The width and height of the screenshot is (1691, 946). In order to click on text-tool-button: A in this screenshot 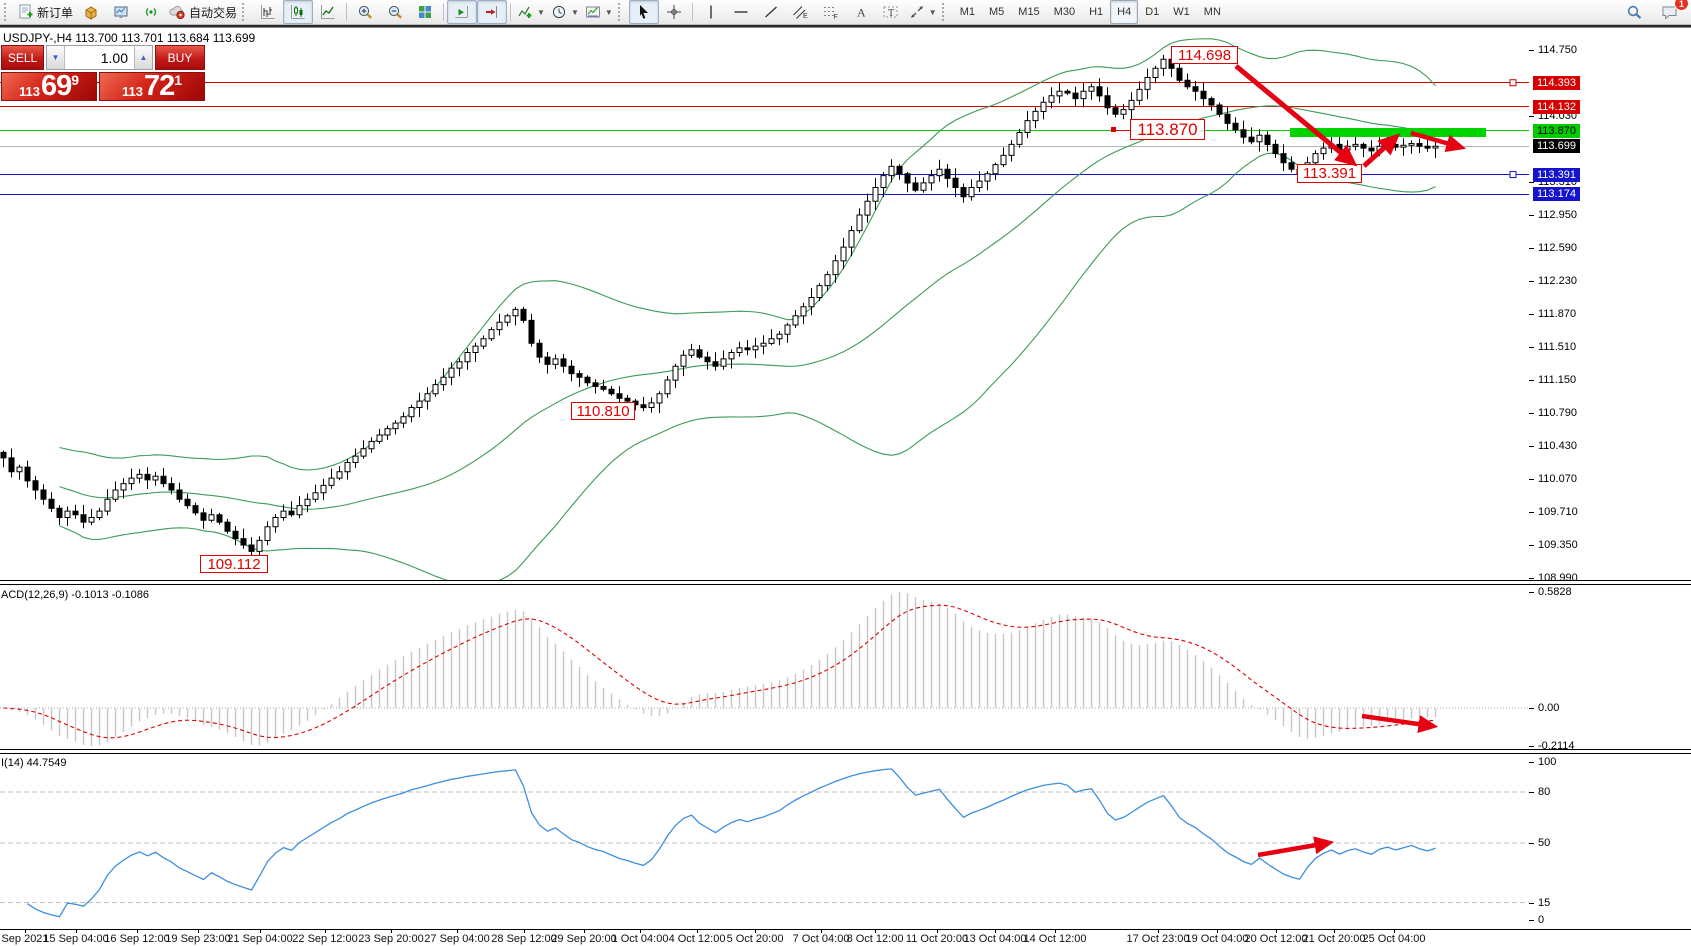, I will do `click(861, 12)`.